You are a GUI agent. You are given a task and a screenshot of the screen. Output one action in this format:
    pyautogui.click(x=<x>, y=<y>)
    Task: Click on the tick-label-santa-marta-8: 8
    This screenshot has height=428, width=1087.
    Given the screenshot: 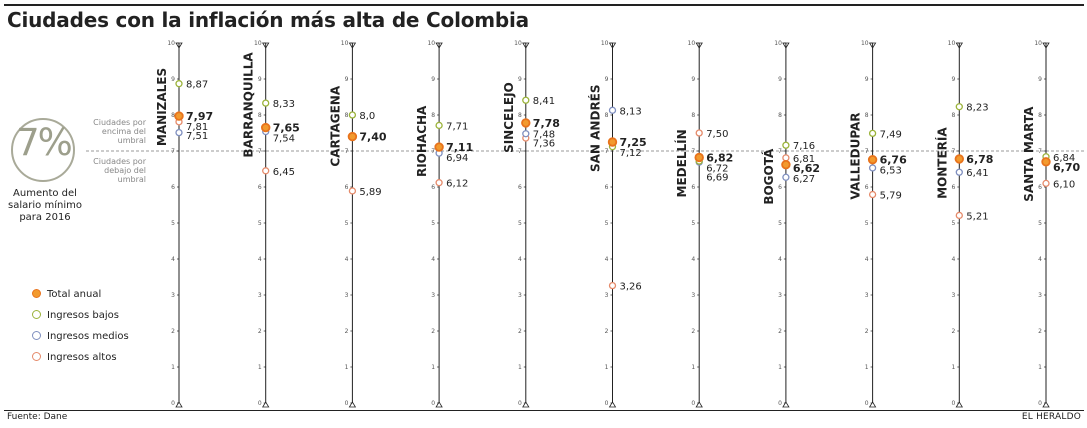 What is the action you would take?
    pyautogui.click(x=1040, y=115)
    